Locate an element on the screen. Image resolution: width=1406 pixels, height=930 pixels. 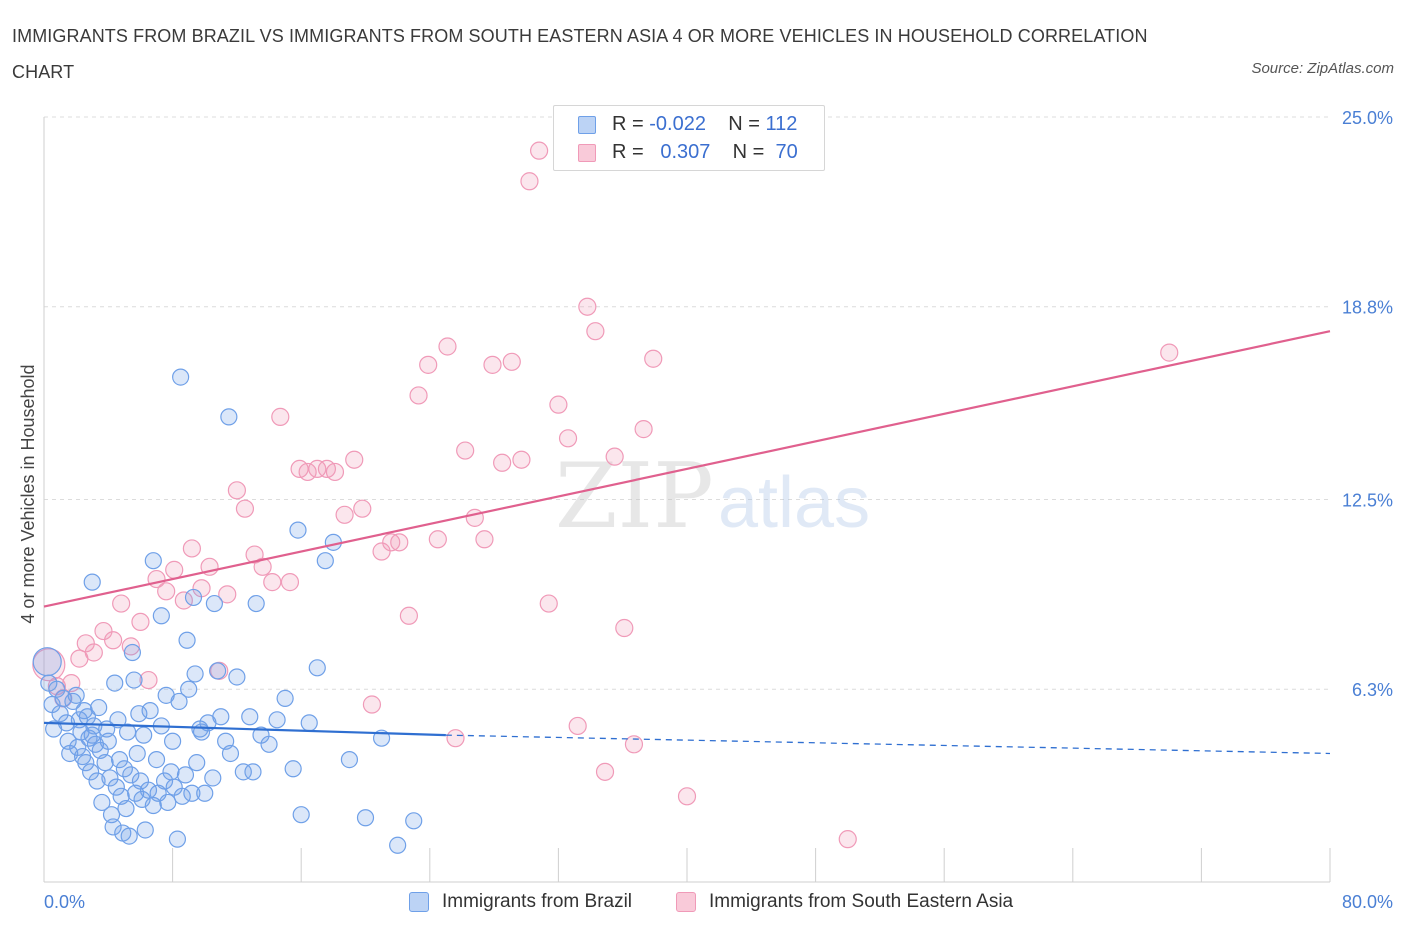
stats-legend: R = -0.022 N = 112 R = 0.307 N = 70 is located at coordinates (689, 138).